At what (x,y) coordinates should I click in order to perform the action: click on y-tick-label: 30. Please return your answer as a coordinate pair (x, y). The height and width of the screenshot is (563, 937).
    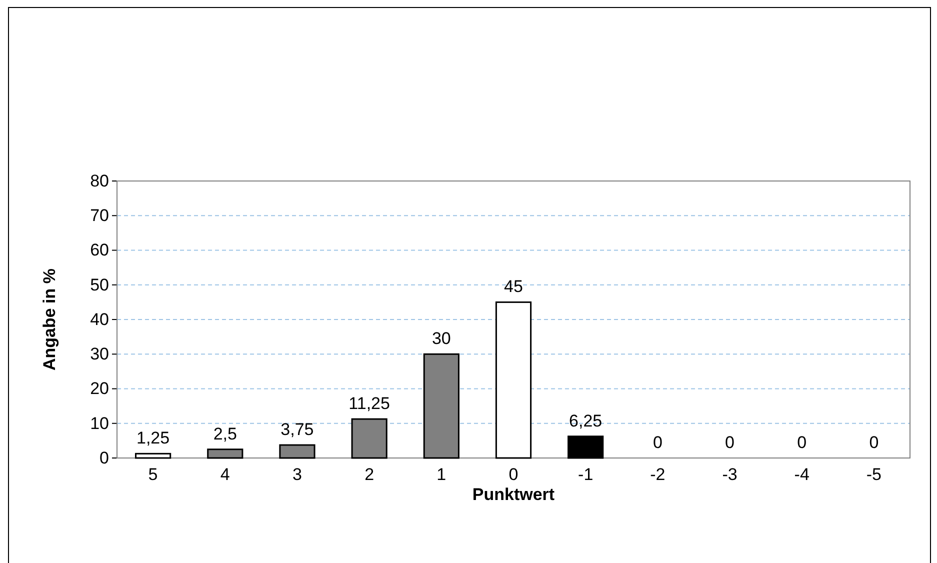
    Looking at the image, I should click on (99, 354).